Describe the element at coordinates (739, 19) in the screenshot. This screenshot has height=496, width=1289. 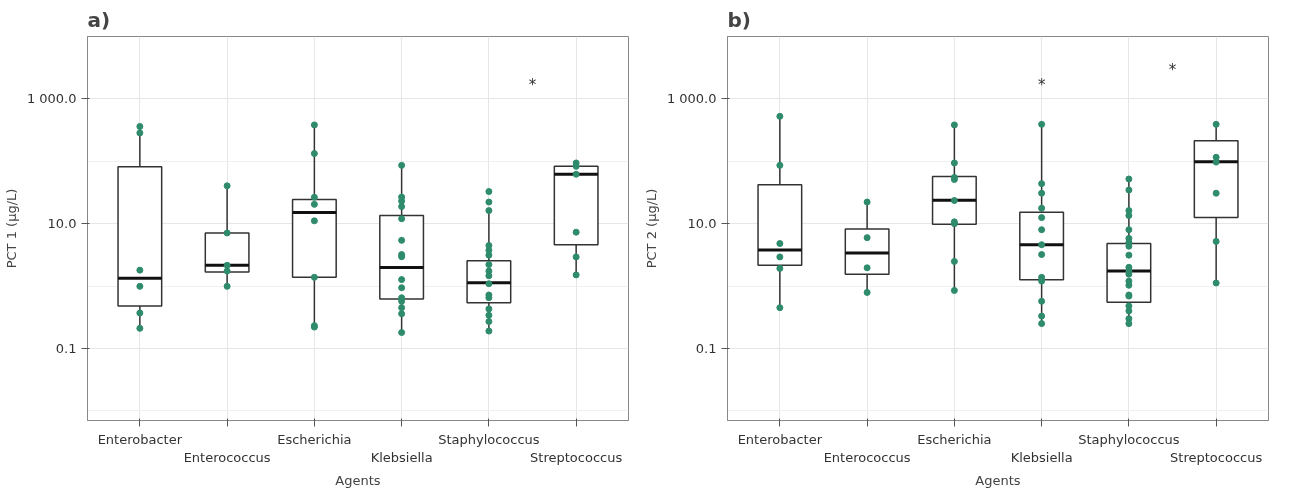
I see `chart-title: b)` at that location.